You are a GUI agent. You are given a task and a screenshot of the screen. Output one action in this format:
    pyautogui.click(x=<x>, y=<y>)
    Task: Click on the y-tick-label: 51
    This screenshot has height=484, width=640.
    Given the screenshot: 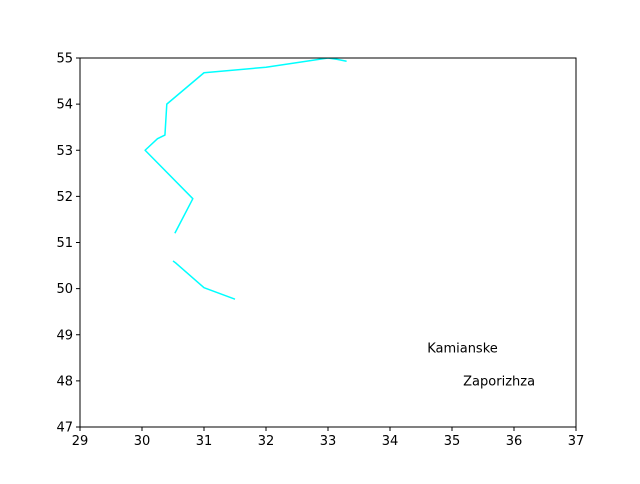 What is the action you would take?
    pyautogui.click(x=64, y=243)
    